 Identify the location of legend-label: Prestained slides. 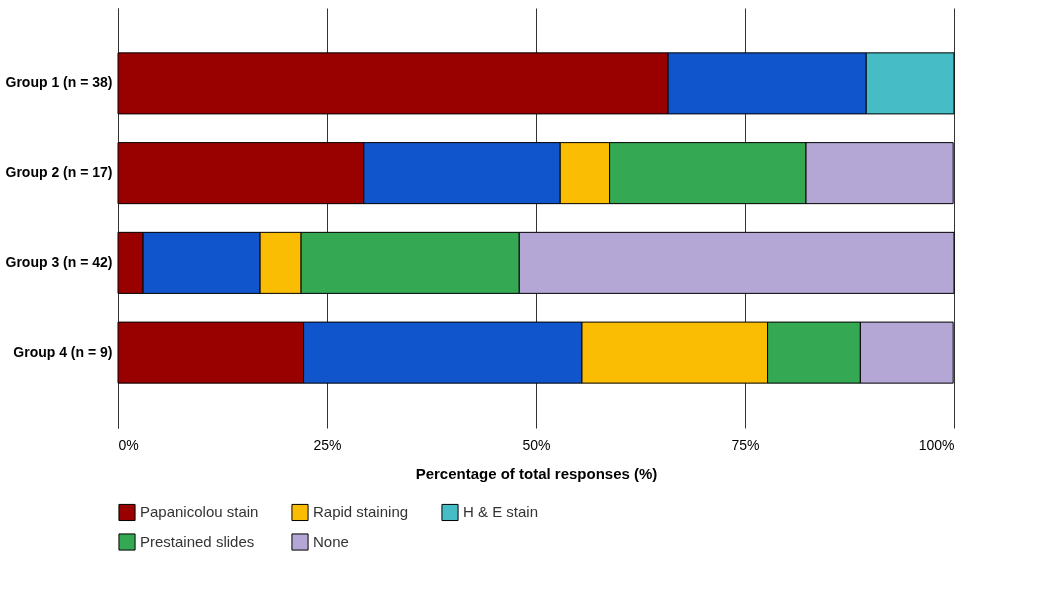
(197, 541).